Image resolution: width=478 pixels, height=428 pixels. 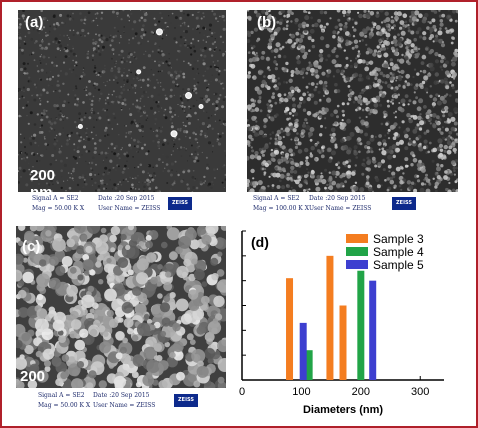 I want to click on panel-a-mag: Mag = 50.00 K X, so click(x=58, y=208).